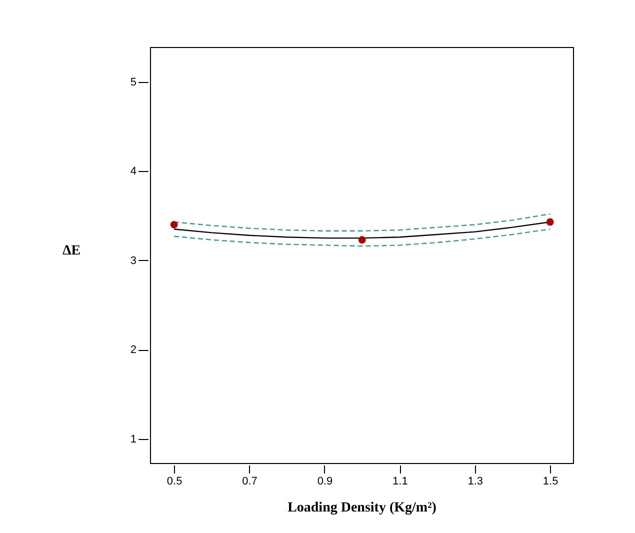 The image size is (635, 533). What do you see at coordinates (174, 482) in the screenshot?
I see `x-tick-label: 0.5` at bounding box center [174, 482].